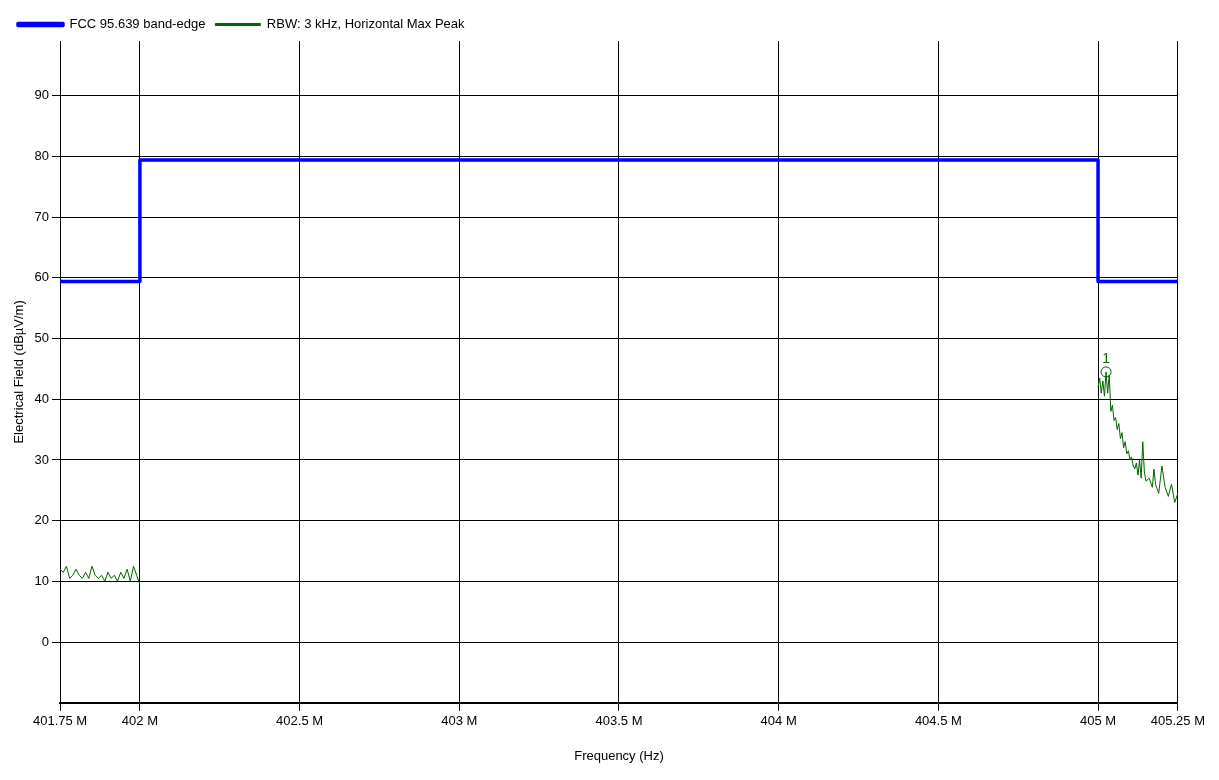 The width and height of the screenshot is (1219, 780). I want to click on x-tick-label: 403 M, so click(459, 721).